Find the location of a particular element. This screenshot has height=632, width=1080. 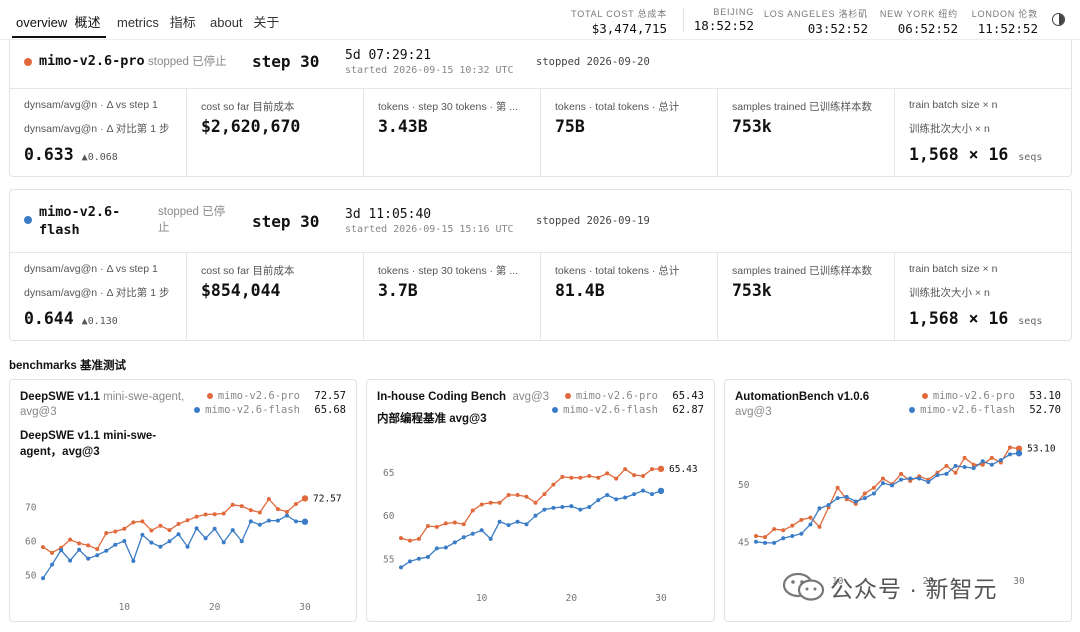

legend-item: mimo-v2.6-pro 53.10 is located at coordinates (985, 396).